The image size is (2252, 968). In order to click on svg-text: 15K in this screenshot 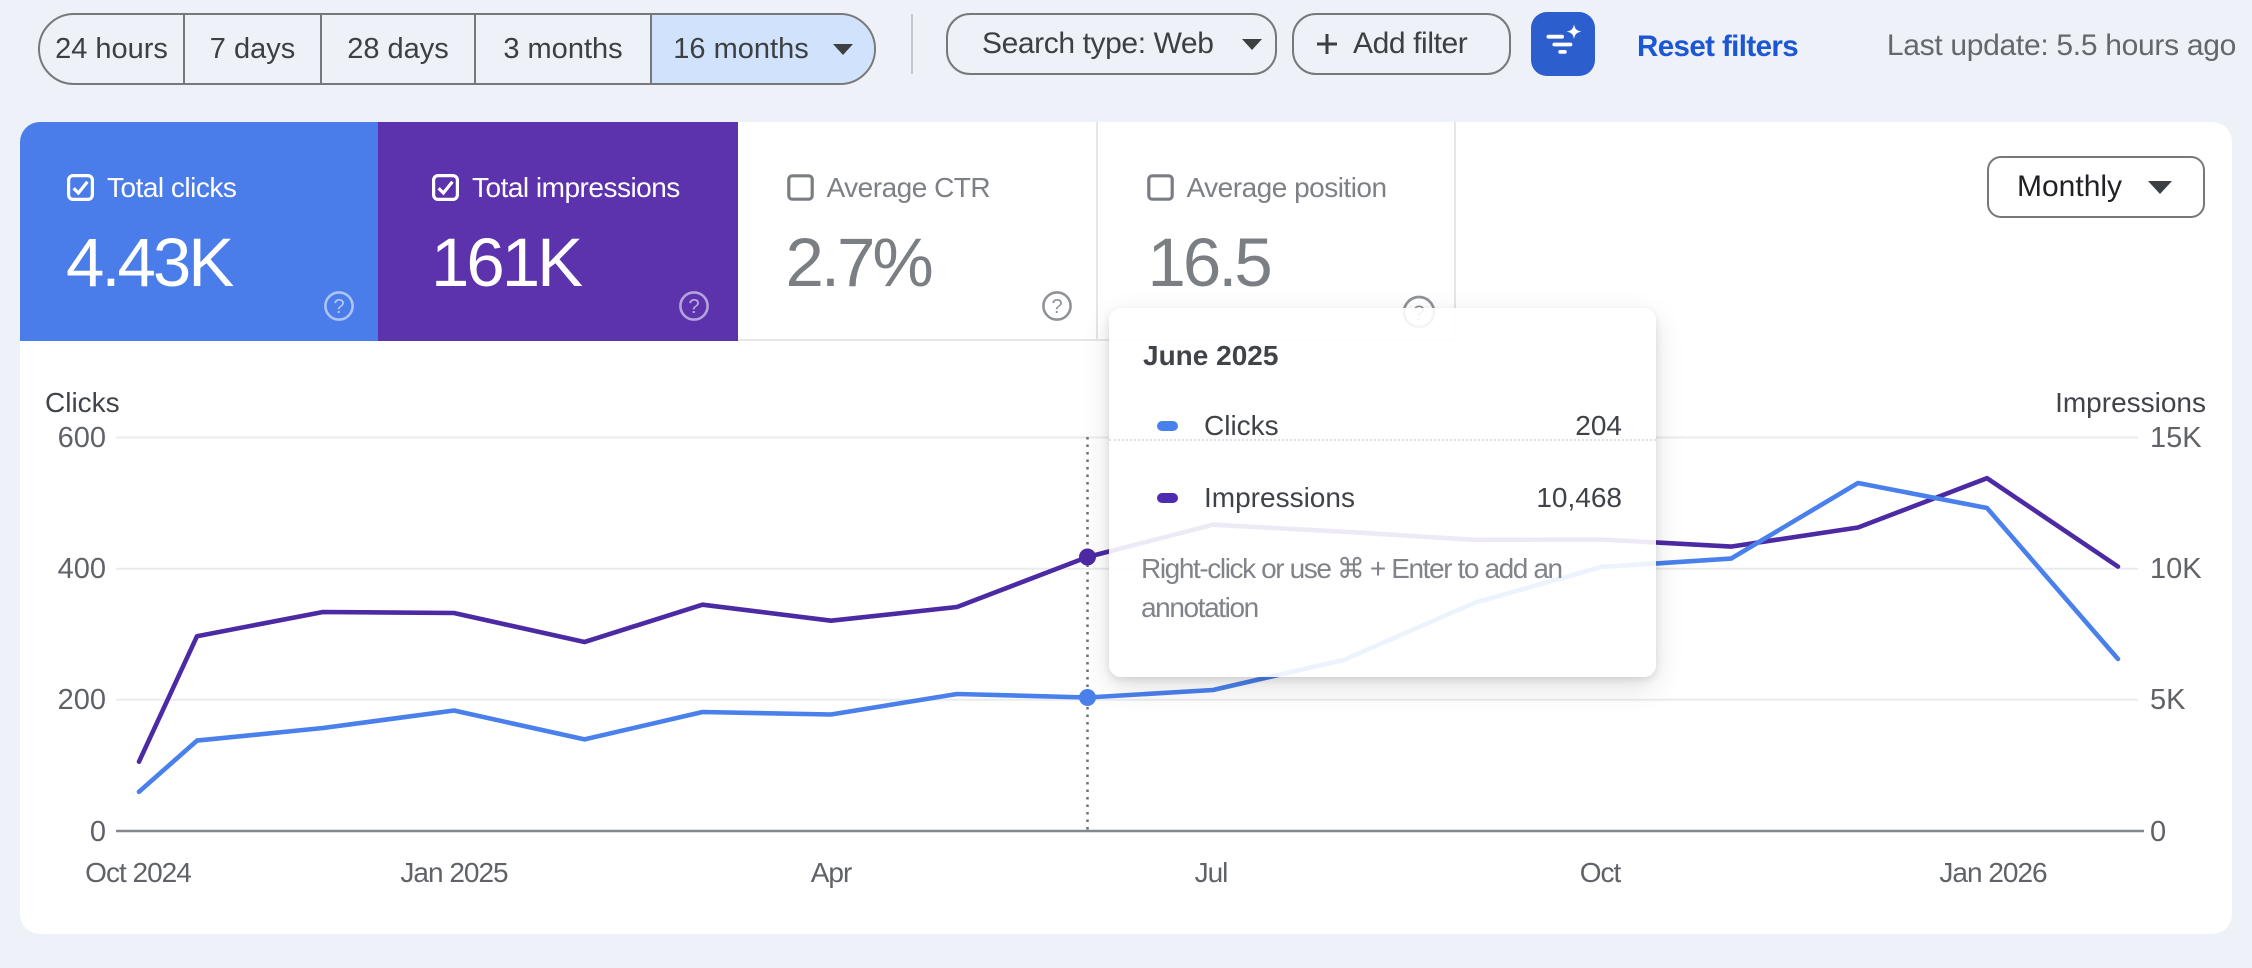, I will do `click(2176, 438)`.